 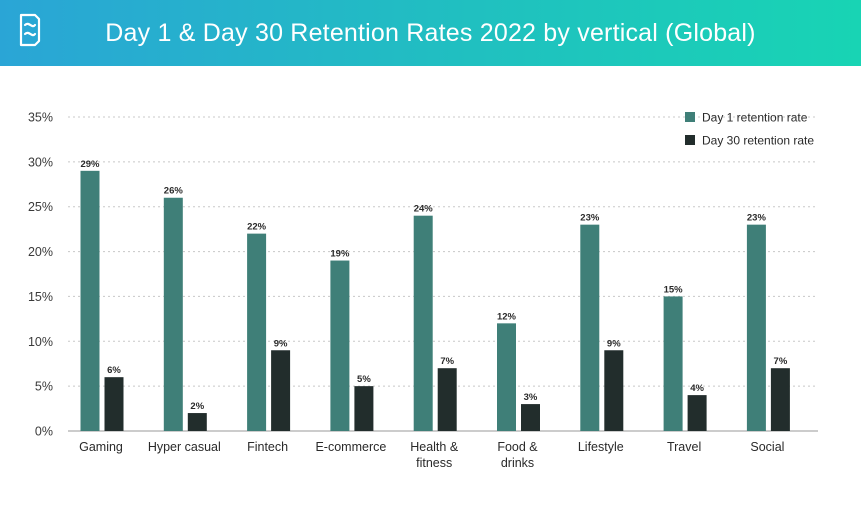 I want to click on data-label: 4%, so click(x=697, y=388).